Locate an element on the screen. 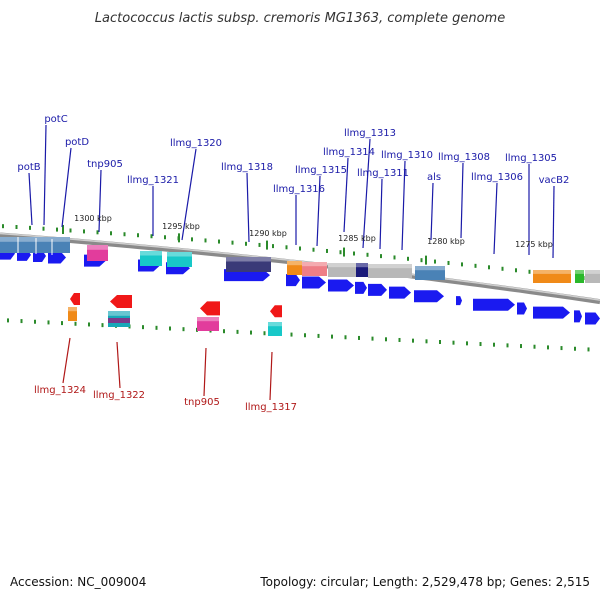 Image resolution: width=600 pixels, height=600 pixels. forward-gene-label: als is located at coordinates (434, 177).